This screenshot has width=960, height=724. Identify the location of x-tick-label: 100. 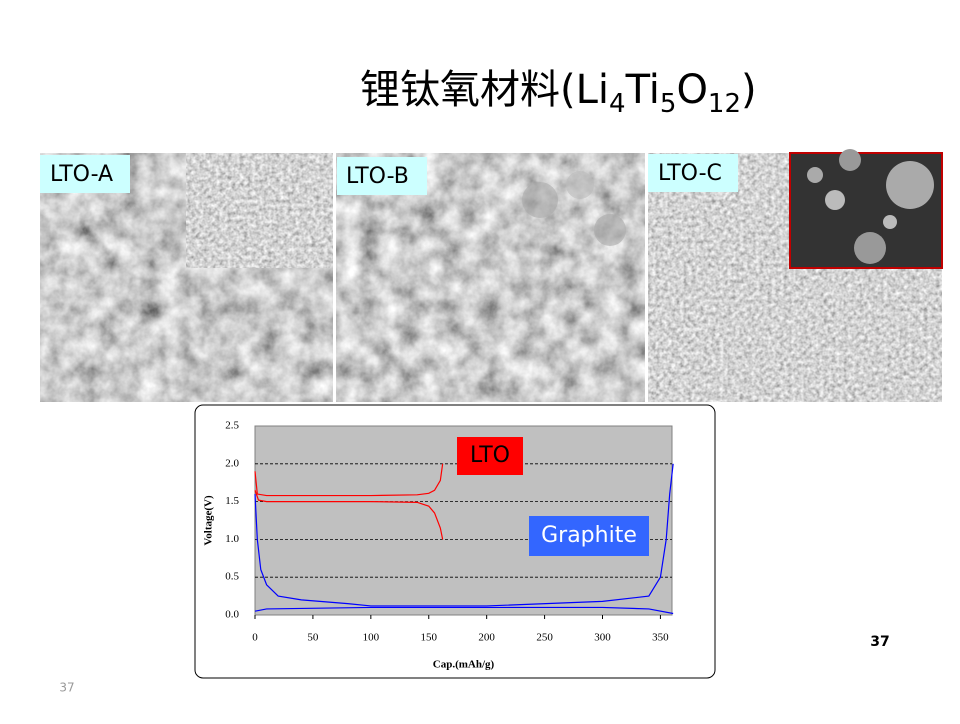
(371, 638).